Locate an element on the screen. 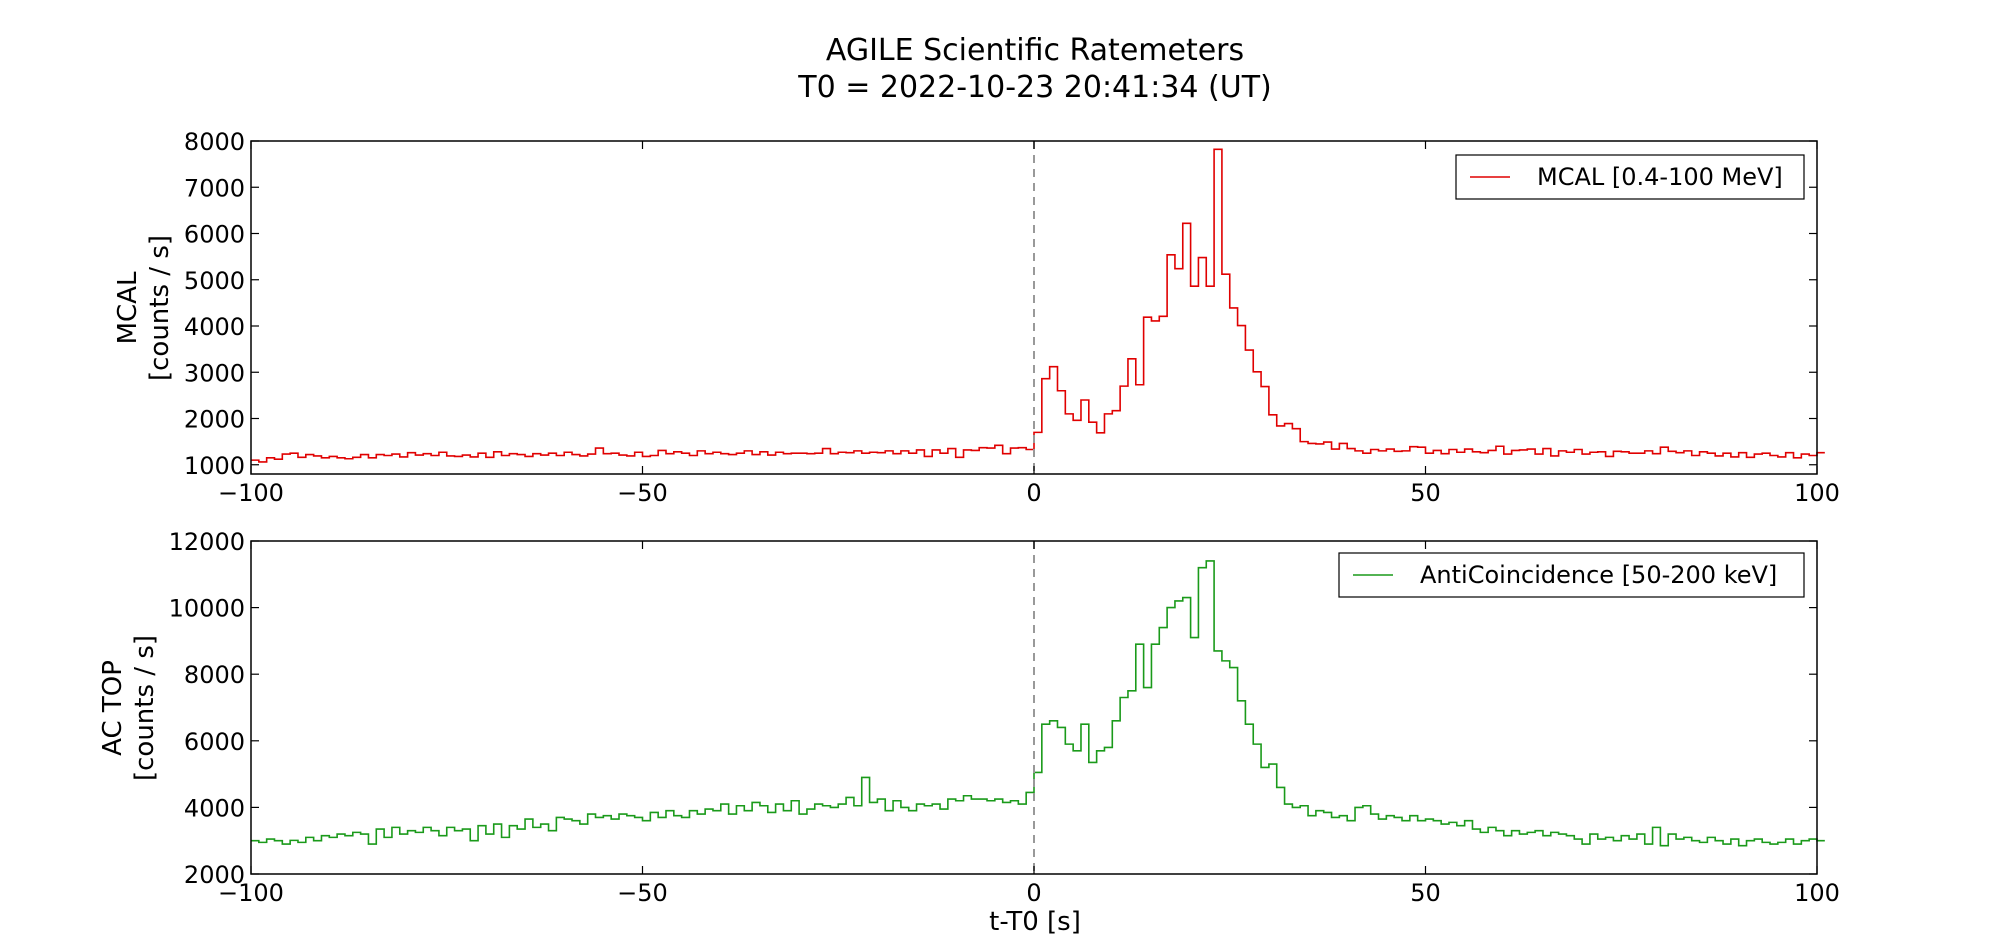 Image resolution: width=1999 pixels, height=934 pixels. ac-y-tick-label: 10000 is located at coordinates (207, 609).